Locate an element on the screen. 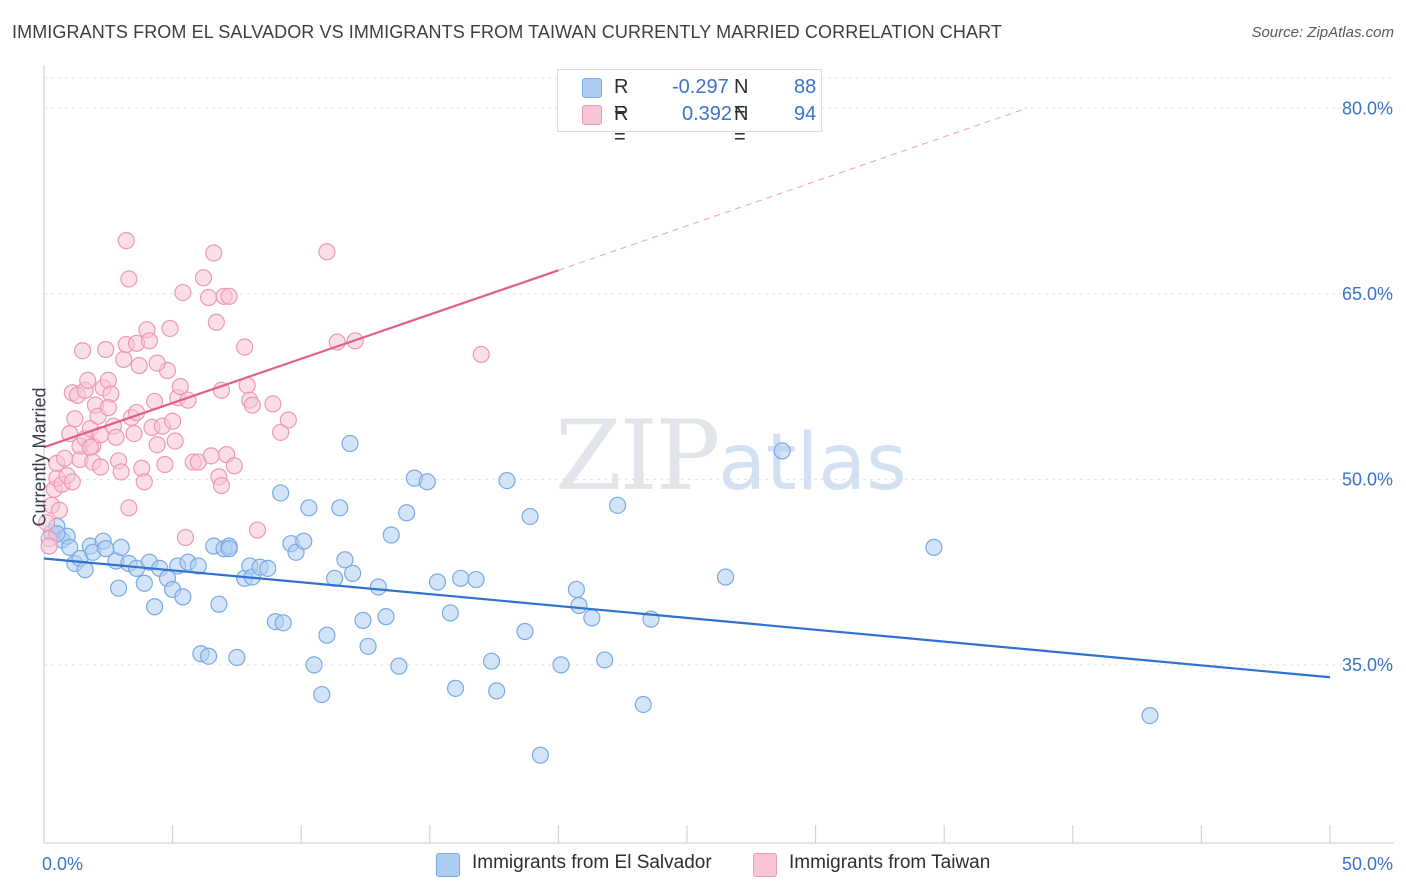  taiwan-swatch is located at coordinates (592, 115).